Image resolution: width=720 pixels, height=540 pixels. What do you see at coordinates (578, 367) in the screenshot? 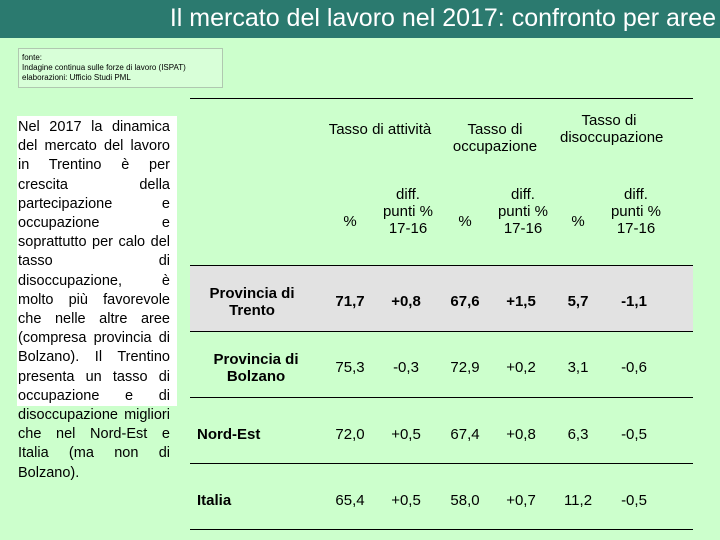
I see `table-cell: 3,1` at bounding box center [578, 367].